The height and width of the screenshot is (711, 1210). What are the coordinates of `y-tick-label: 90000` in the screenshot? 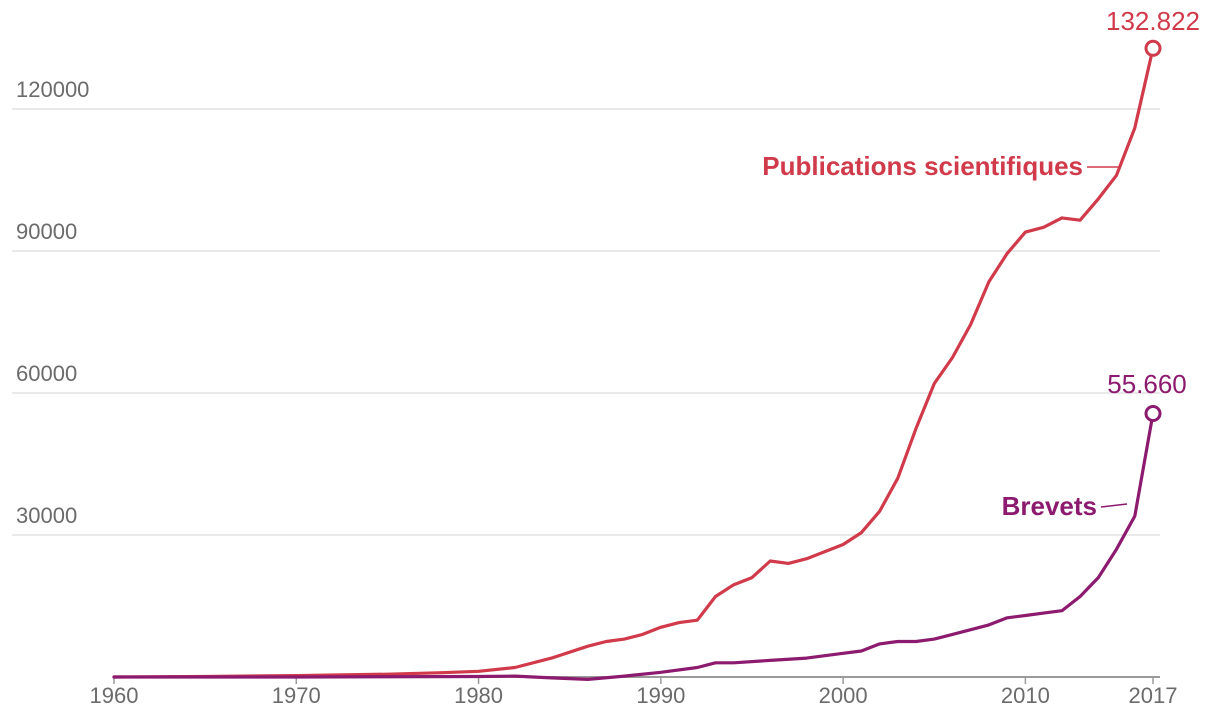 It's located at (46, 231).